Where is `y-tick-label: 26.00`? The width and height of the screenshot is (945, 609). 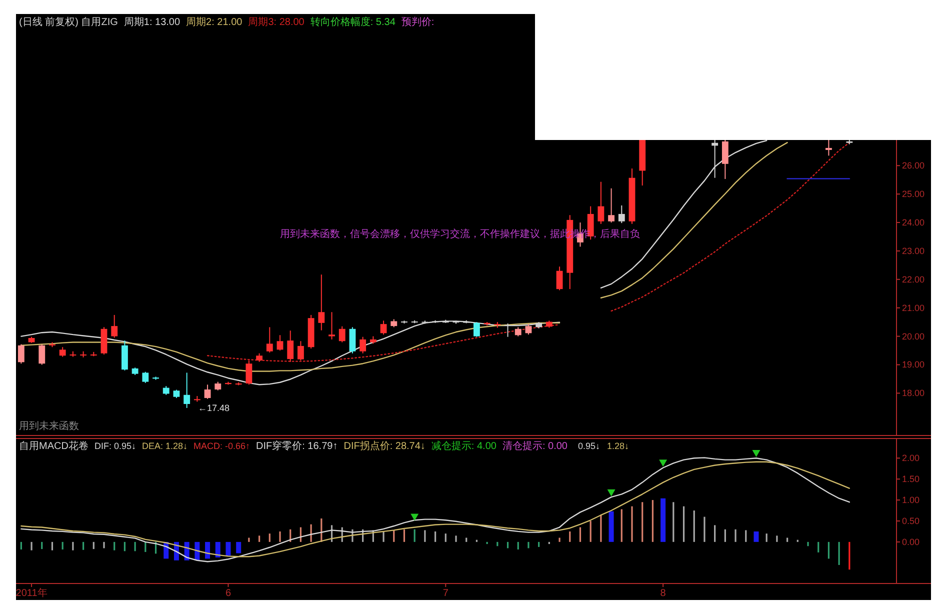 y-tick-label: 26.00 is located at coordinates (913, 165).